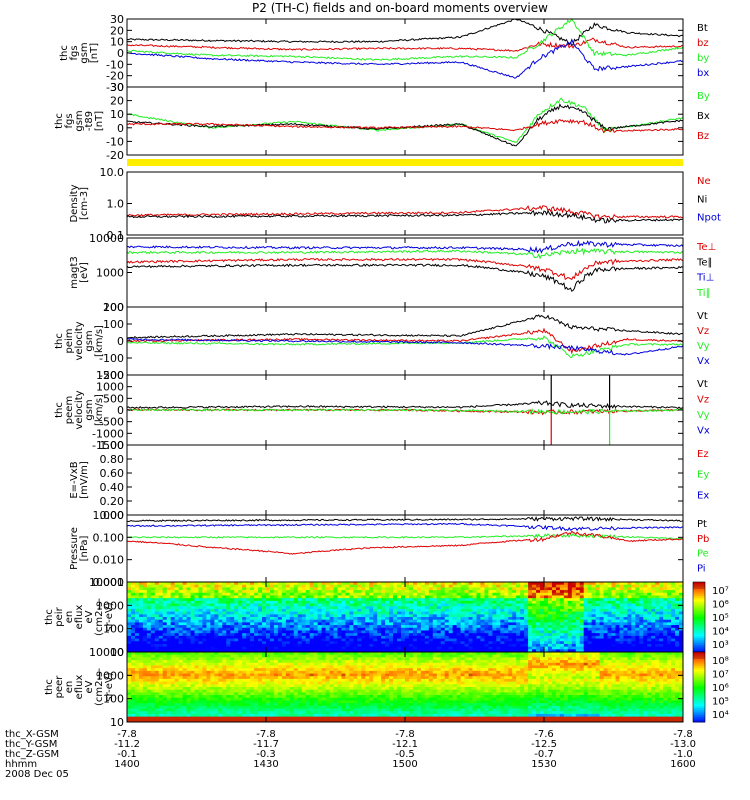  Describe the element at coordinates (112, 515) in the screenshot. I see `y-tick-label: 0.00` at that location.